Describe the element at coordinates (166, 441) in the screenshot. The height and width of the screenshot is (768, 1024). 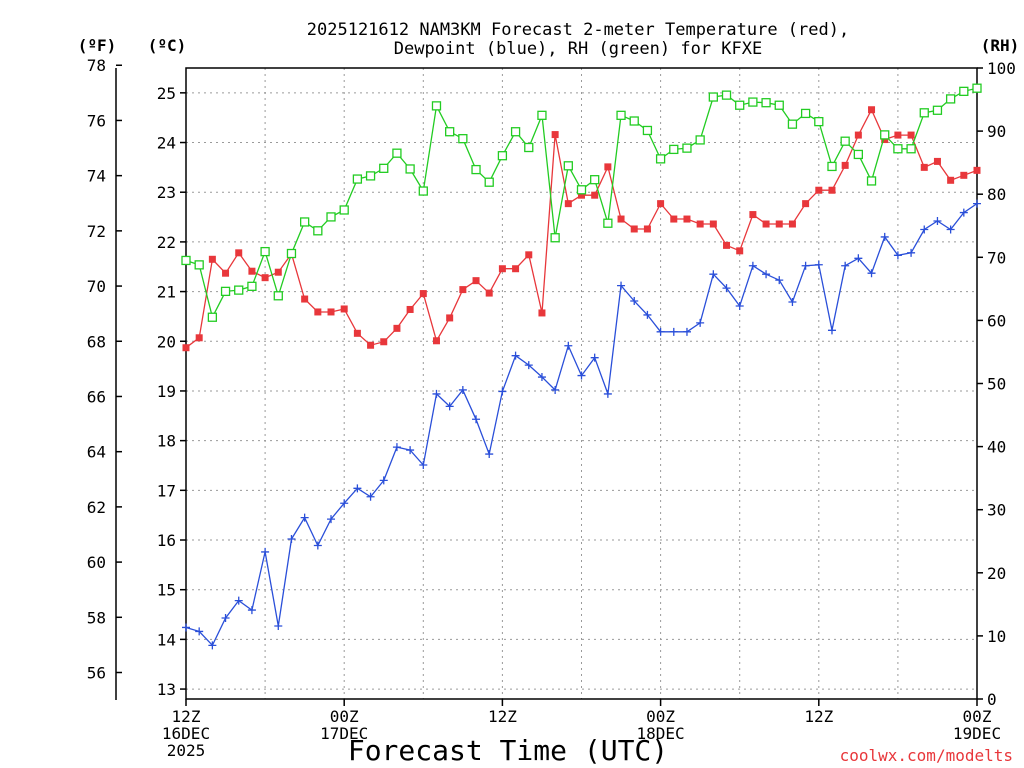
I see `celsius-tick-label: 18` at that location.